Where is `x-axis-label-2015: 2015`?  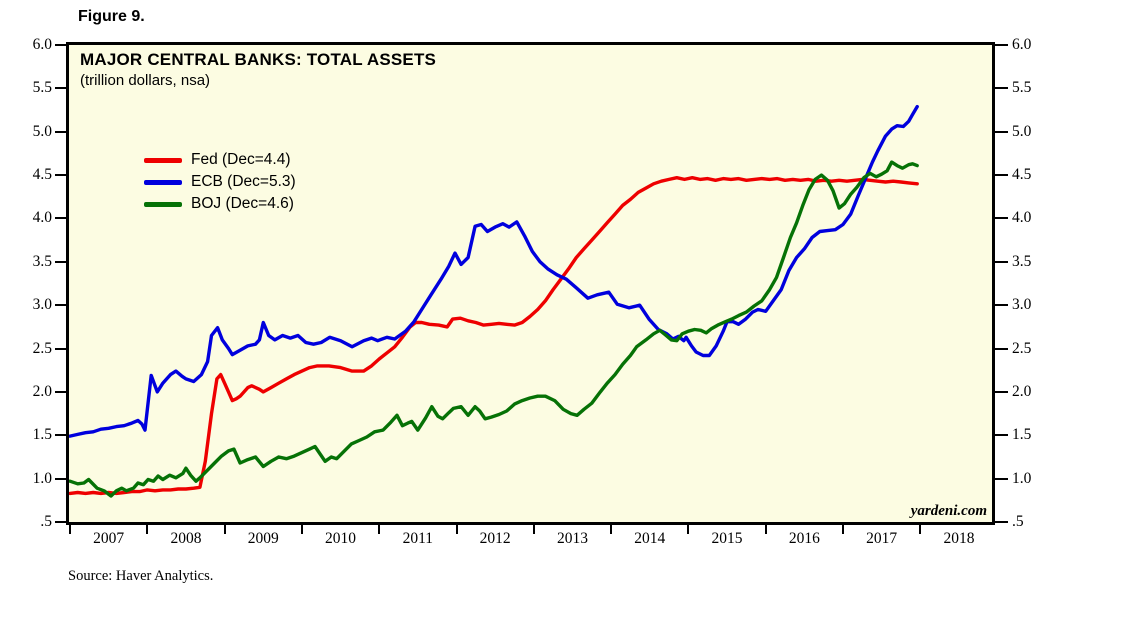
x-axis-label-2015: 2015 is located at coordinates (727, 538).